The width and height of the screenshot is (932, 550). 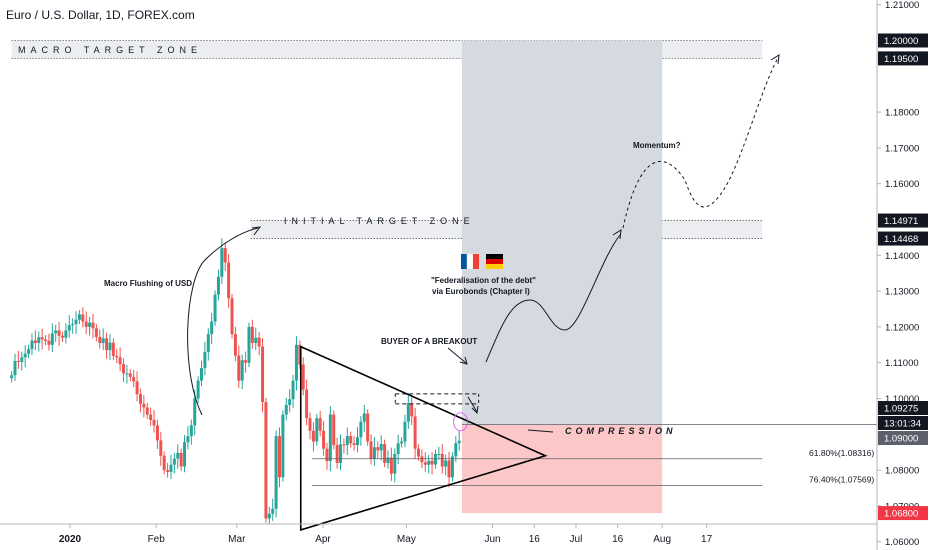 I want to click on macro-flushing-arrow, so click(x=223, y=321).